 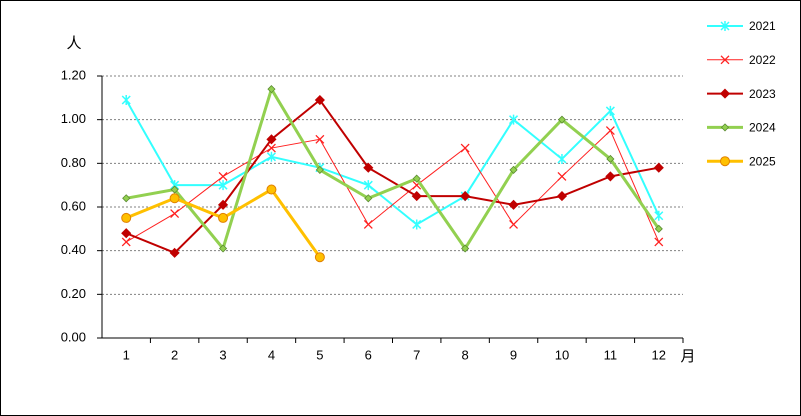 What do you see at coordinates (73, 118) in the screenshot?
I see `y-tick-label: 1.00` at bounding box center [73, 118].